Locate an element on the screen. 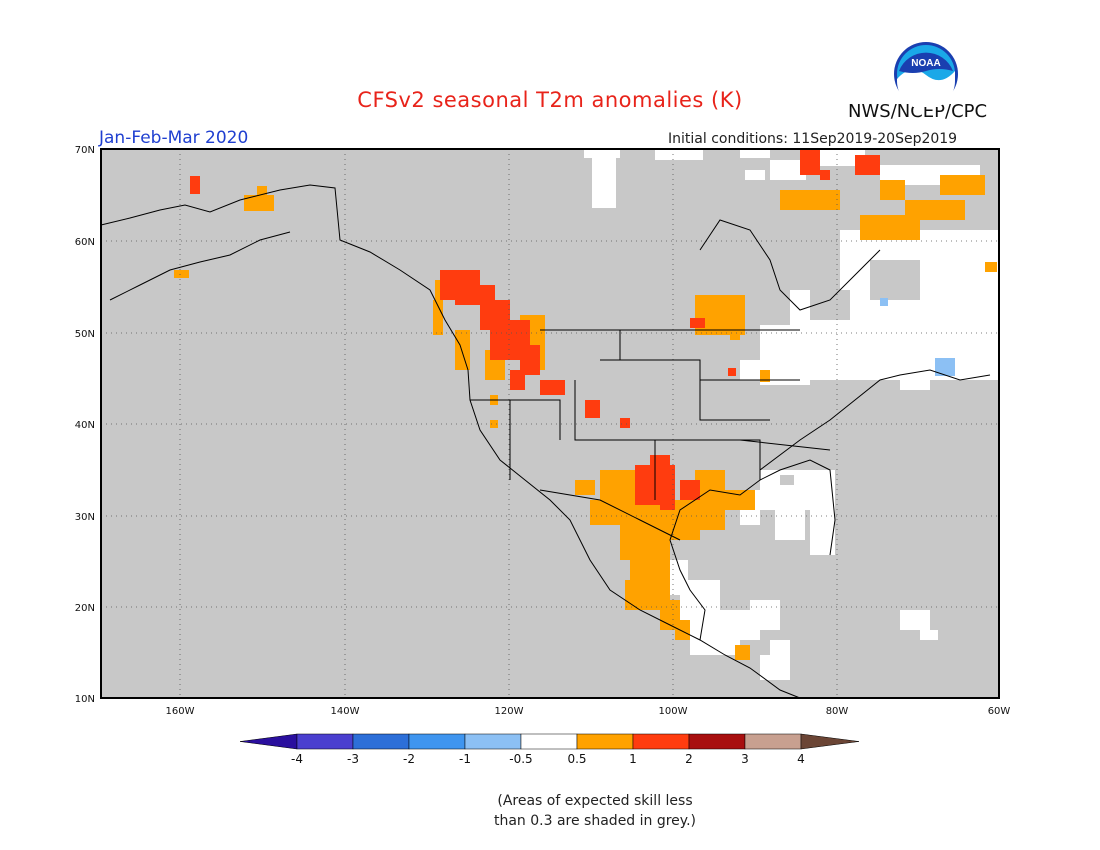 This screenshot has width=1100, height=850. colorbar is located at coordinates (549, 741).